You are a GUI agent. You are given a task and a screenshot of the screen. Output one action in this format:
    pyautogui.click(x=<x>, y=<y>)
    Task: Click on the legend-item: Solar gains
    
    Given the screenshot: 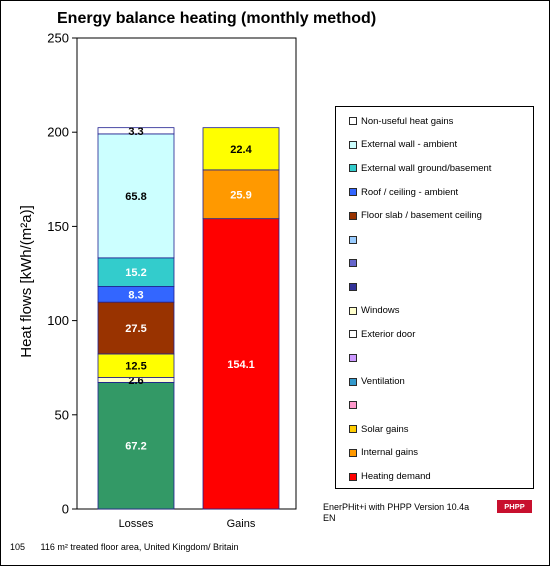 What is the action you would take?
    pyautogui.click(x=379, y=429)
    